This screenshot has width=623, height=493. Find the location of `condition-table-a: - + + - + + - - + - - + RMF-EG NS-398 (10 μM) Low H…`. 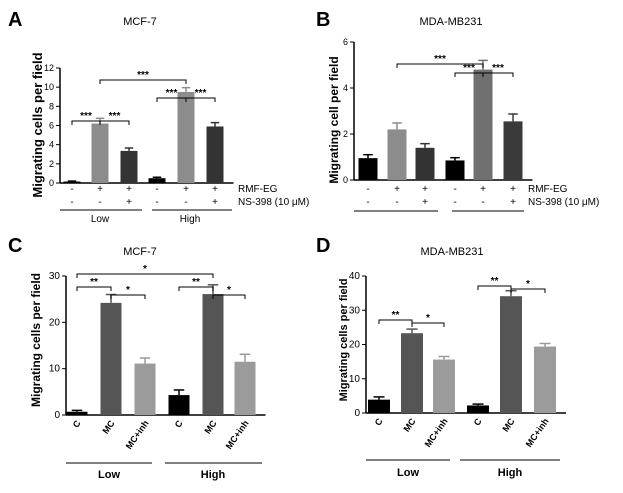

condition-table-a: - + + - + + - - + - - + RMF-EG NS-398 (10 μM) Low H… is located at coordinates (184, 204).